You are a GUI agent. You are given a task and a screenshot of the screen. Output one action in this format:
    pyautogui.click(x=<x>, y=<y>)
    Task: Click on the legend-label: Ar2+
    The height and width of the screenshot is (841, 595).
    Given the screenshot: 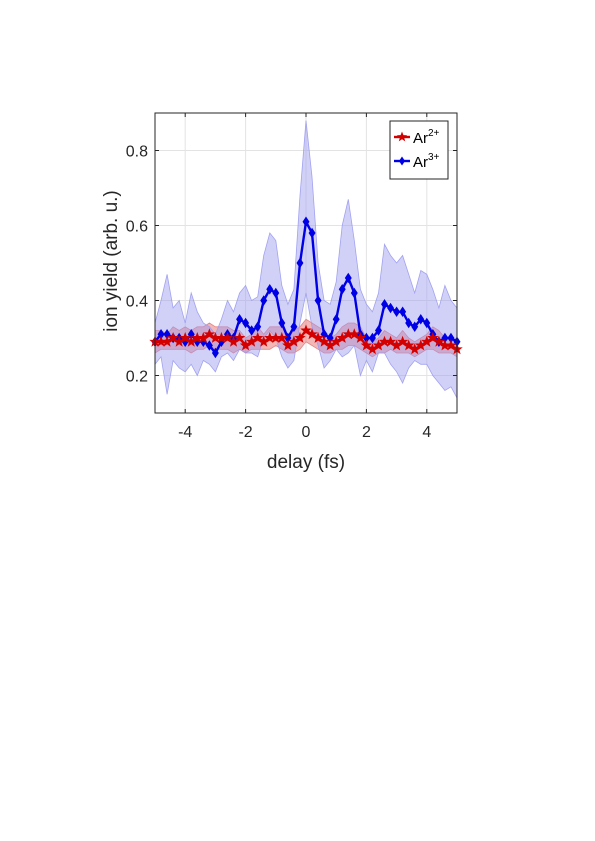 What is the action you would take?
    pyautogui.click(x=426, y=137)
    